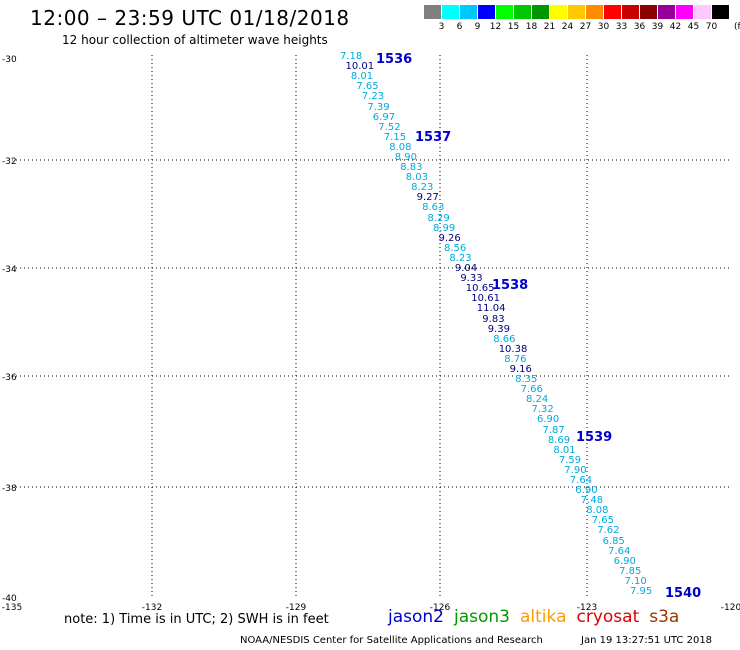 Image resolution: width=740 pixels, height=650 pixels. I want to click on scale-label: 15, so click(513, 27).